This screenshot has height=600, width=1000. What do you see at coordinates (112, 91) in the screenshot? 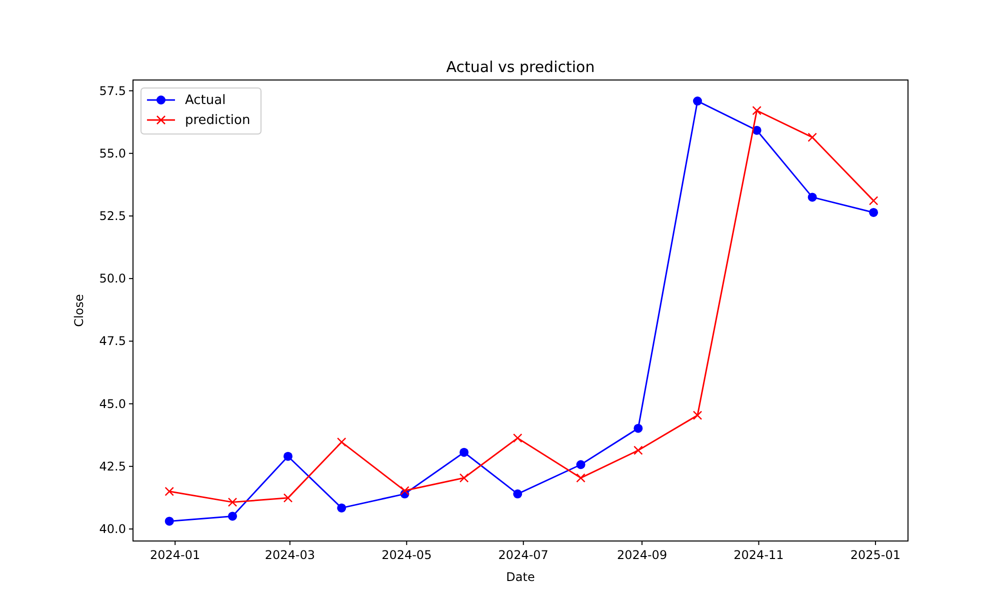
I see `y-tick-label: 57.5` at bounding box center [112, 91].